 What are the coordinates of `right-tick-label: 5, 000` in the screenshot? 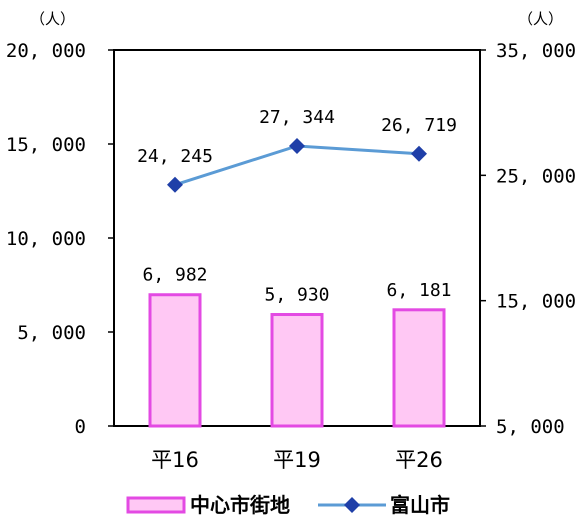 It's located at (530, 427).